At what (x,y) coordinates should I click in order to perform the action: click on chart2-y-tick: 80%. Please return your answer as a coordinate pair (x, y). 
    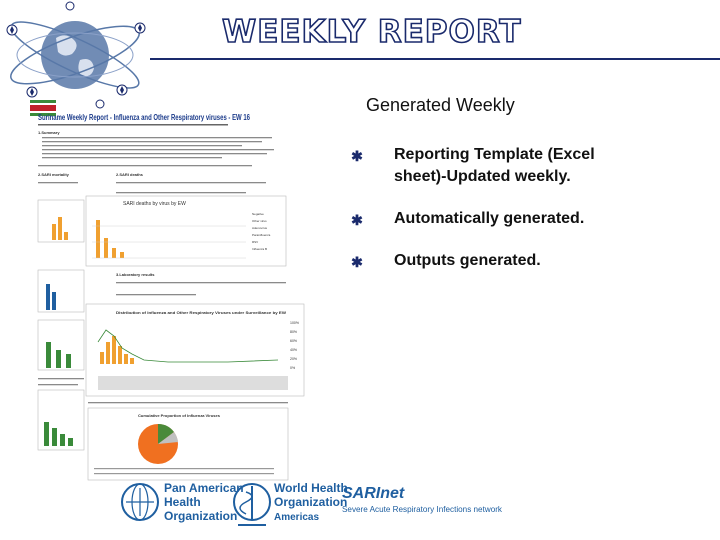
    Looking at the image, I should click on (293, 332).